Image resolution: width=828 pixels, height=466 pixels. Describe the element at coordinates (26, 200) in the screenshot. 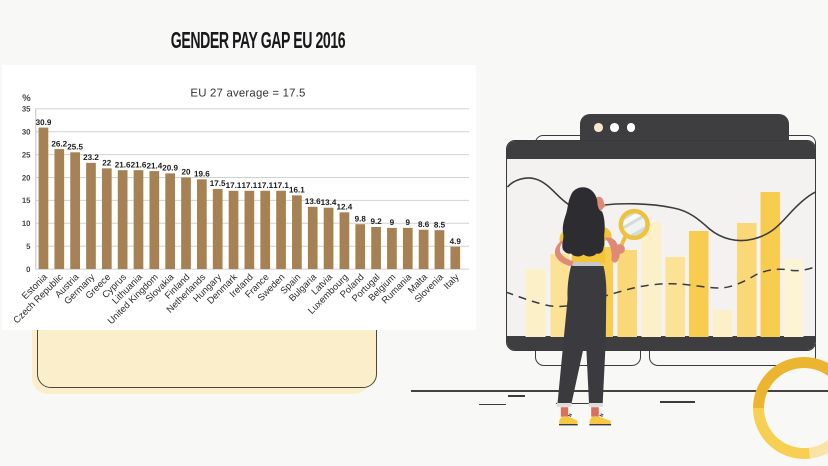

I see `svg-text: 15` at that location.